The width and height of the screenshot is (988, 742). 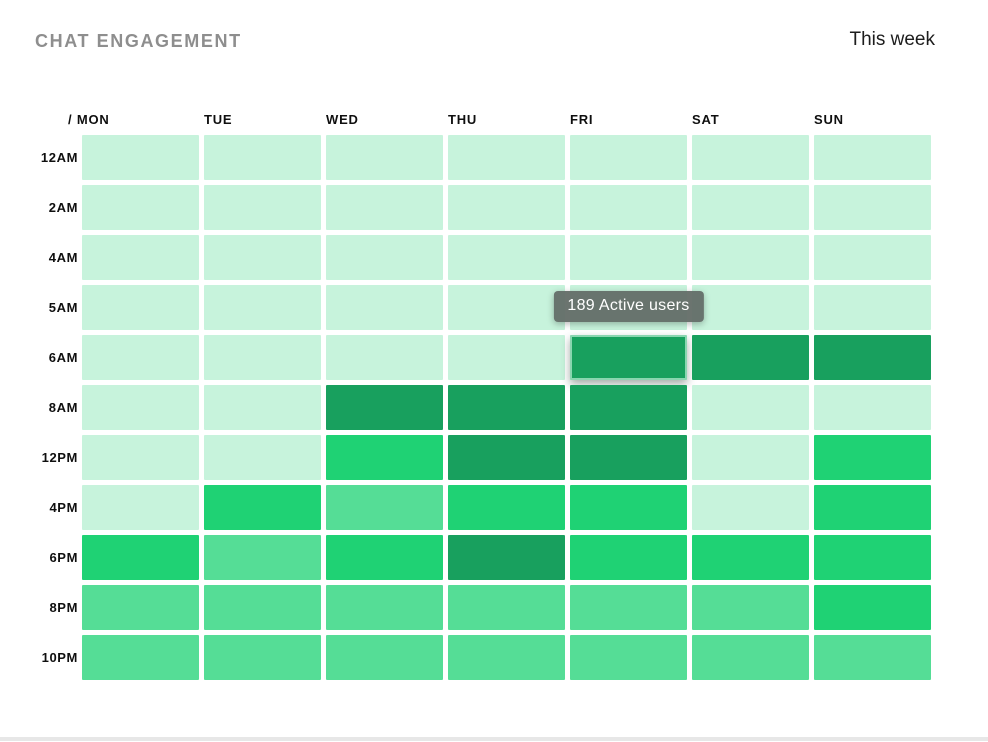 What do you see at coordinates (89, 119) in the screenshot?
I see `col-label: / MON` at bounding box center [89, 119].